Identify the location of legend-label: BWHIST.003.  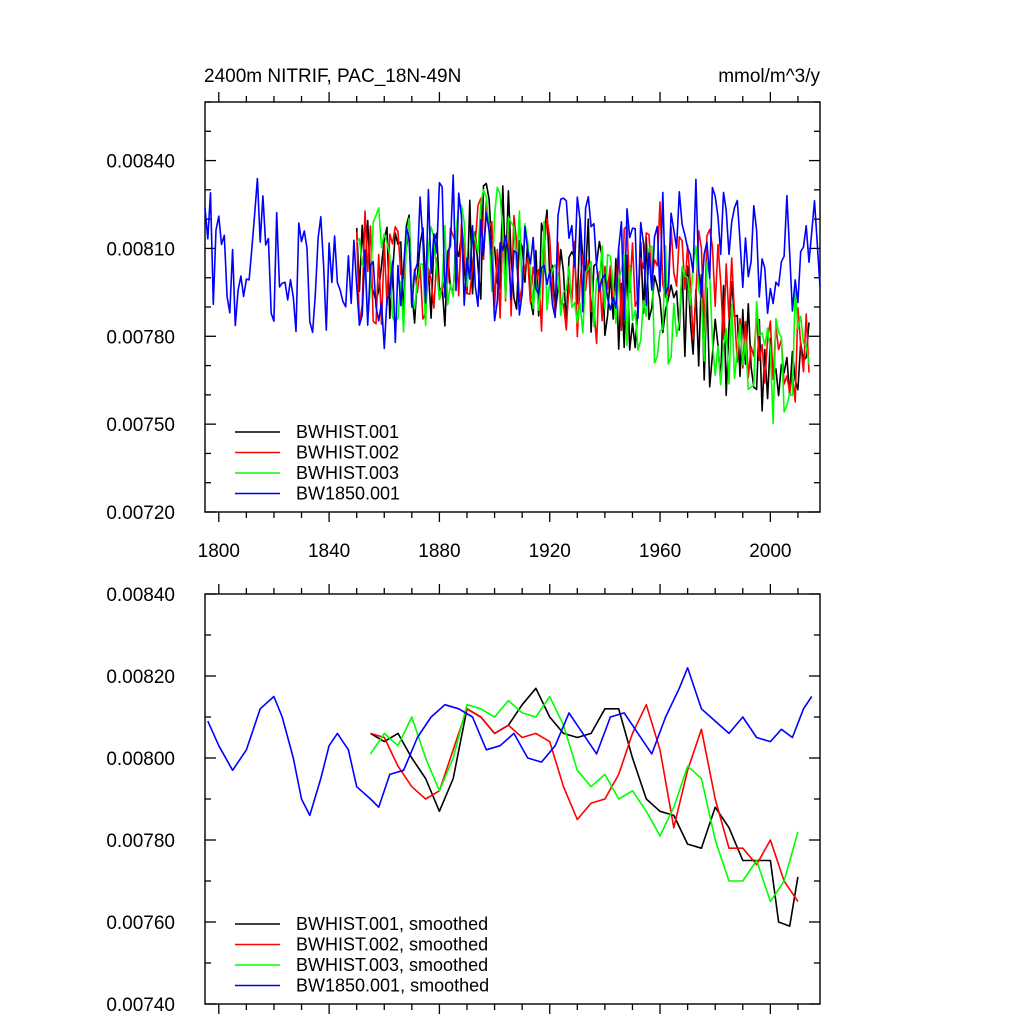
(347, 473).